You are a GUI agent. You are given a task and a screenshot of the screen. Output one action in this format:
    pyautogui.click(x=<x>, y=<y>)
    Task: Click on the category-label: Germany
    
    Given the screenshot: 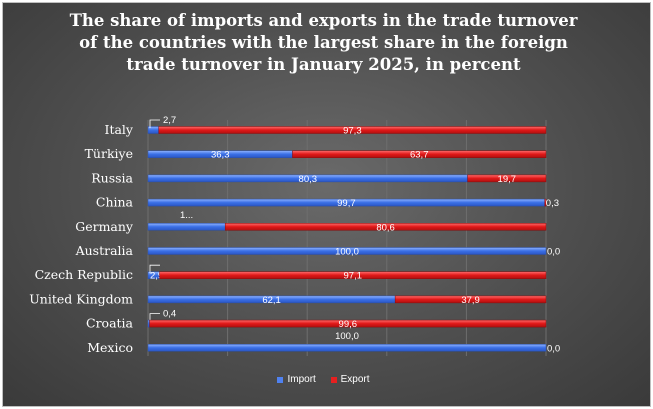 What is the action you would take?
    pyautogui.click(x=104, y=226)
    